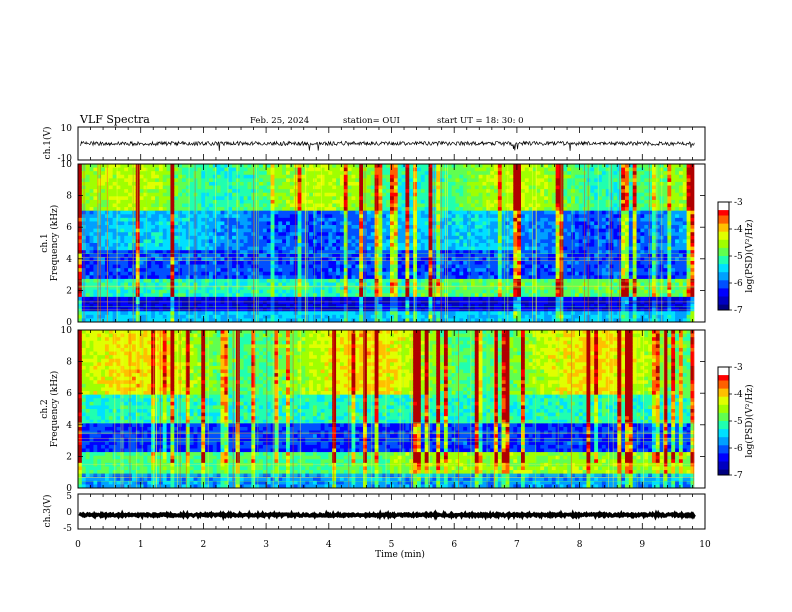 The height and width of the screenshot is (612, 792). Describe the element at coordinates (580, 545) in the screenshot. I see `x-tick-8: 8` at that location.